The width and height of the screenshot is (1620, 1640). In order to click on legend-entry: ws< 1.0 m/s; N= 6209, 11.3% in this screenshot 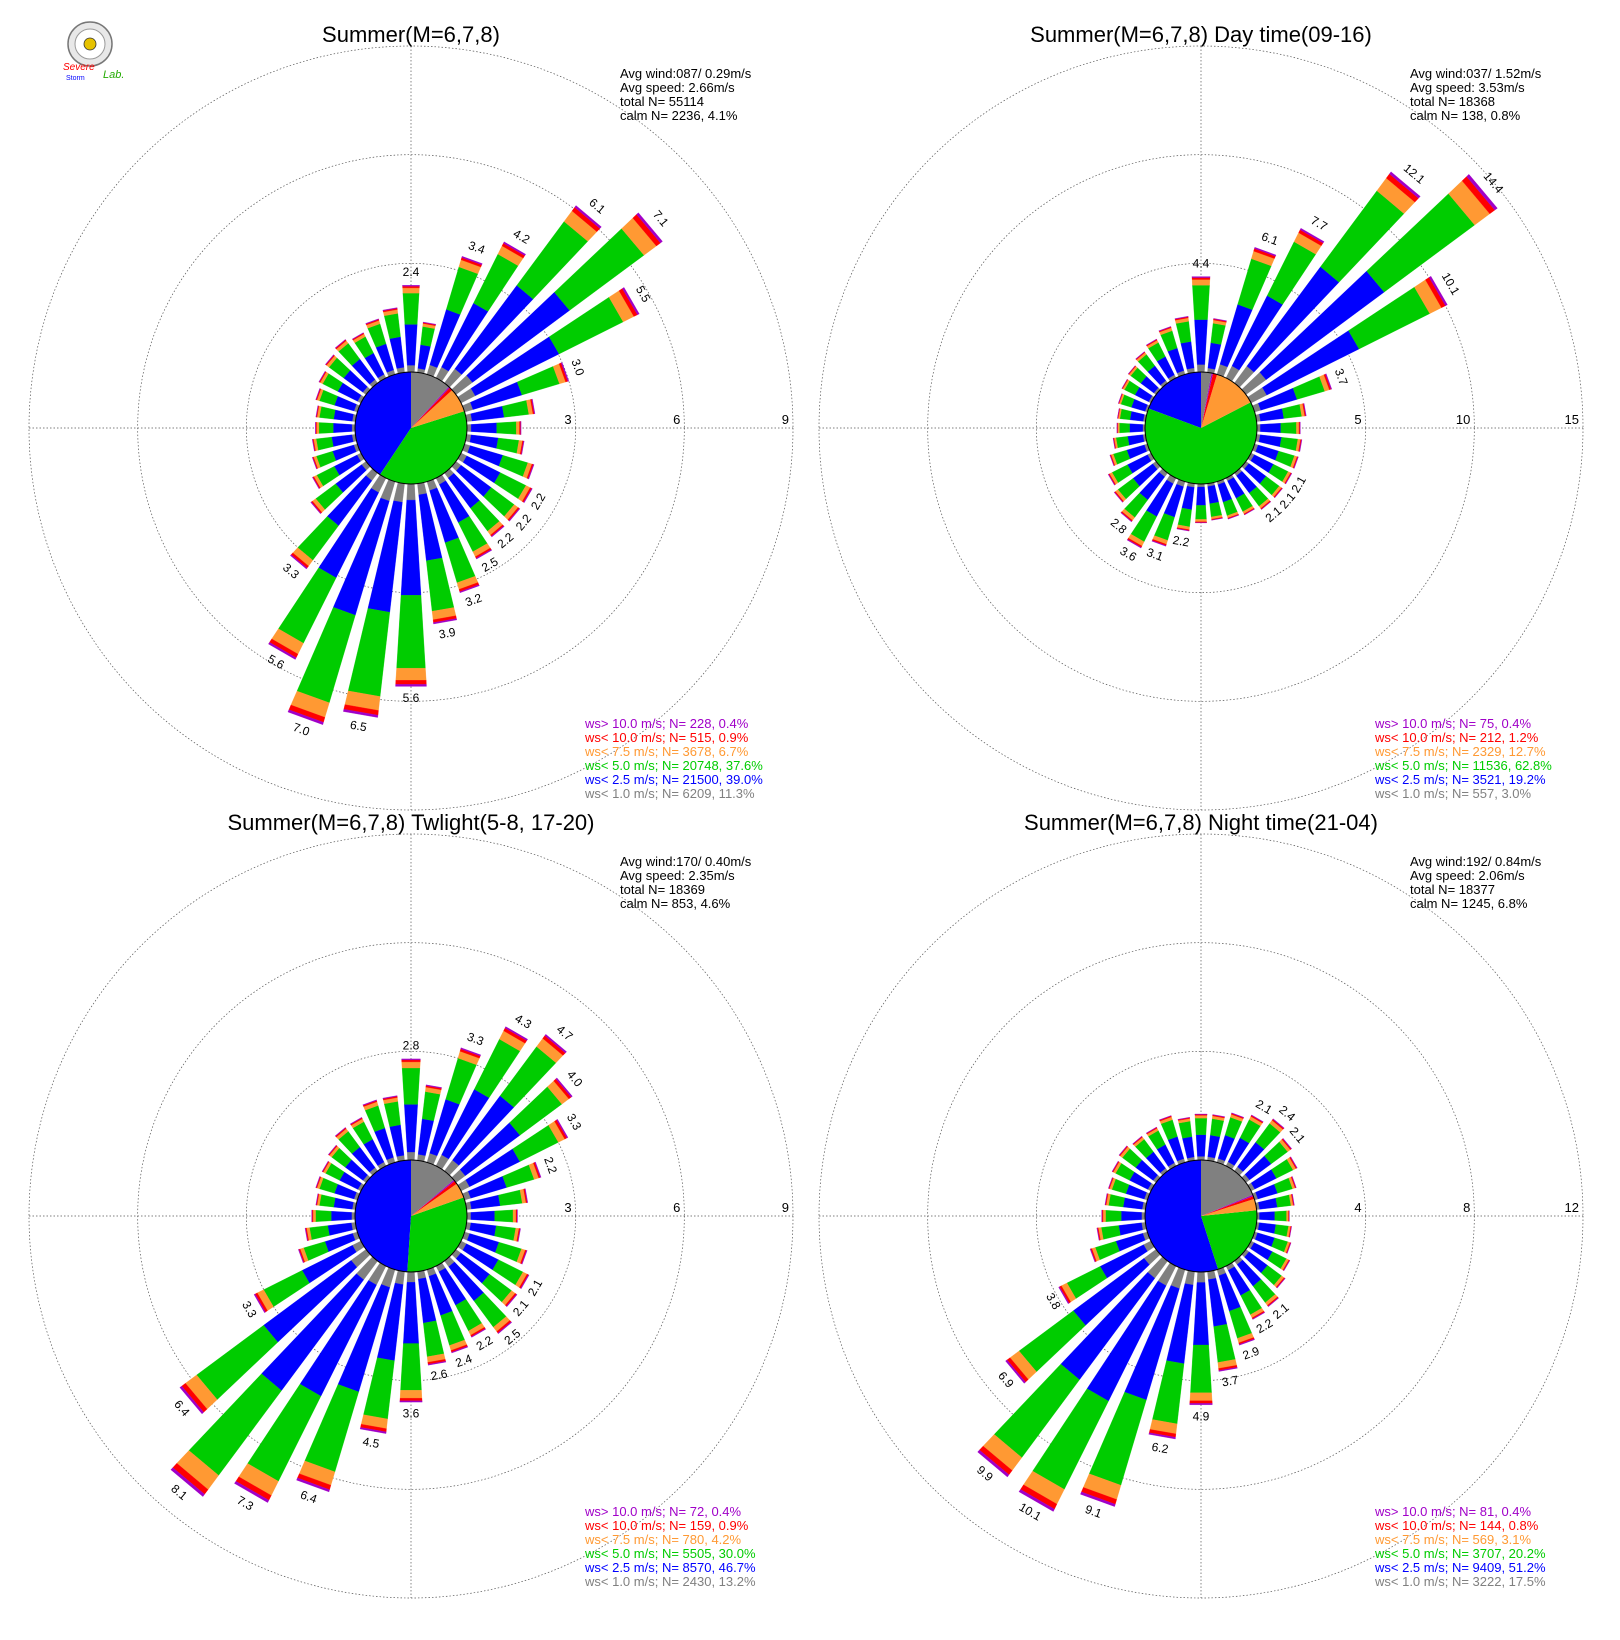, I will do `click(669, 793)`.